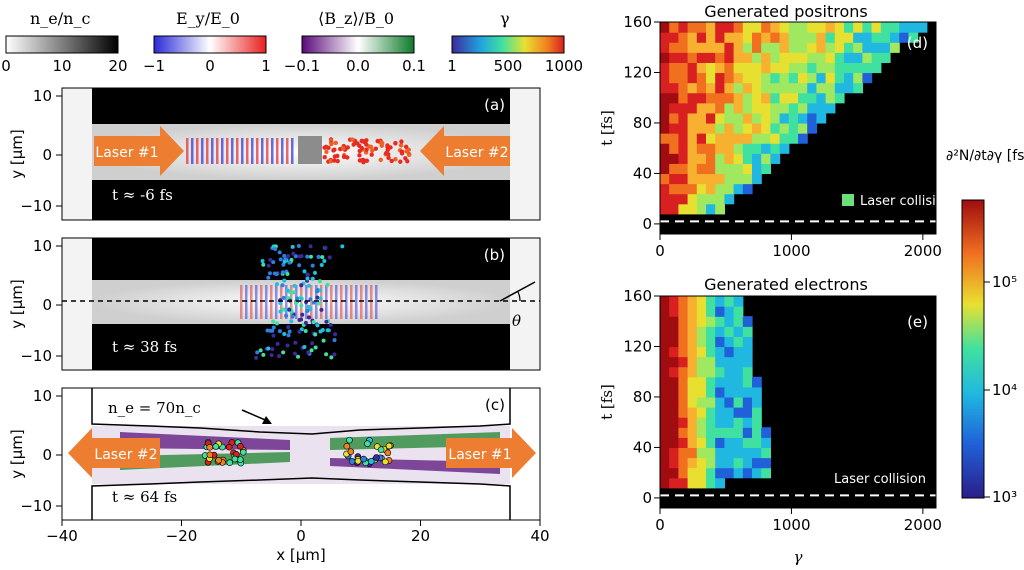 This screenshot has height=570, width=1024. What do you see at coordinates (917, 322) in the screenshot?
I see `panel-tag: (e)` at bounding box center [917, 322].